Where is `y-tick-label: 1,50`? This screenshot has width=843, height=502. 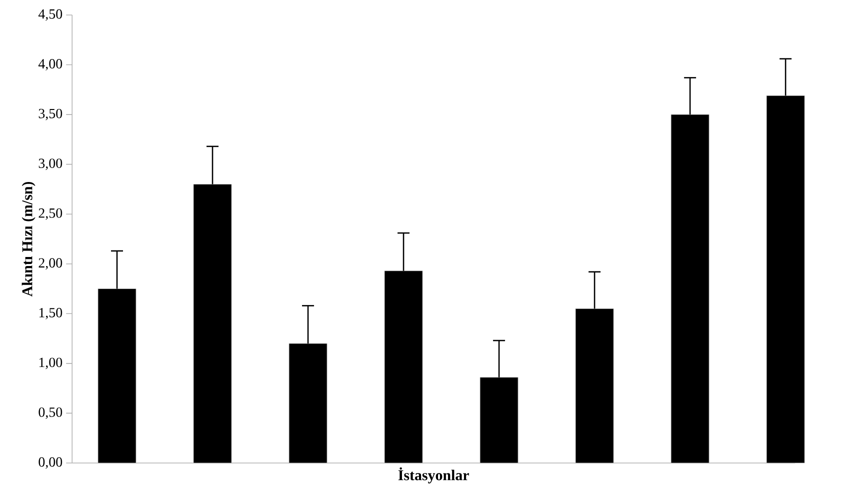
y-tick-label: 1,50 is located at coordinates (50, 314).